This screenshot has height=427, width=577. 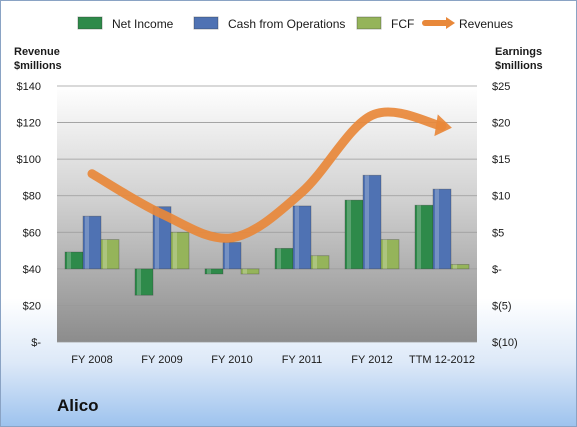 What do you see at coordinates (278, 59) in the screenshot?
I see `axis-titles: Revenue $millions Earnings $millions` at bounding box center [278, 59].